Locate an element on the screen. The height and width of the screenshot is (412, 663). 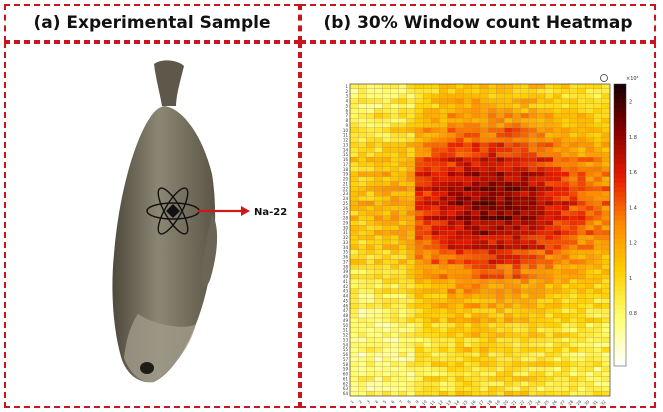
colorbar-segment is located at coordinates (620, 242).